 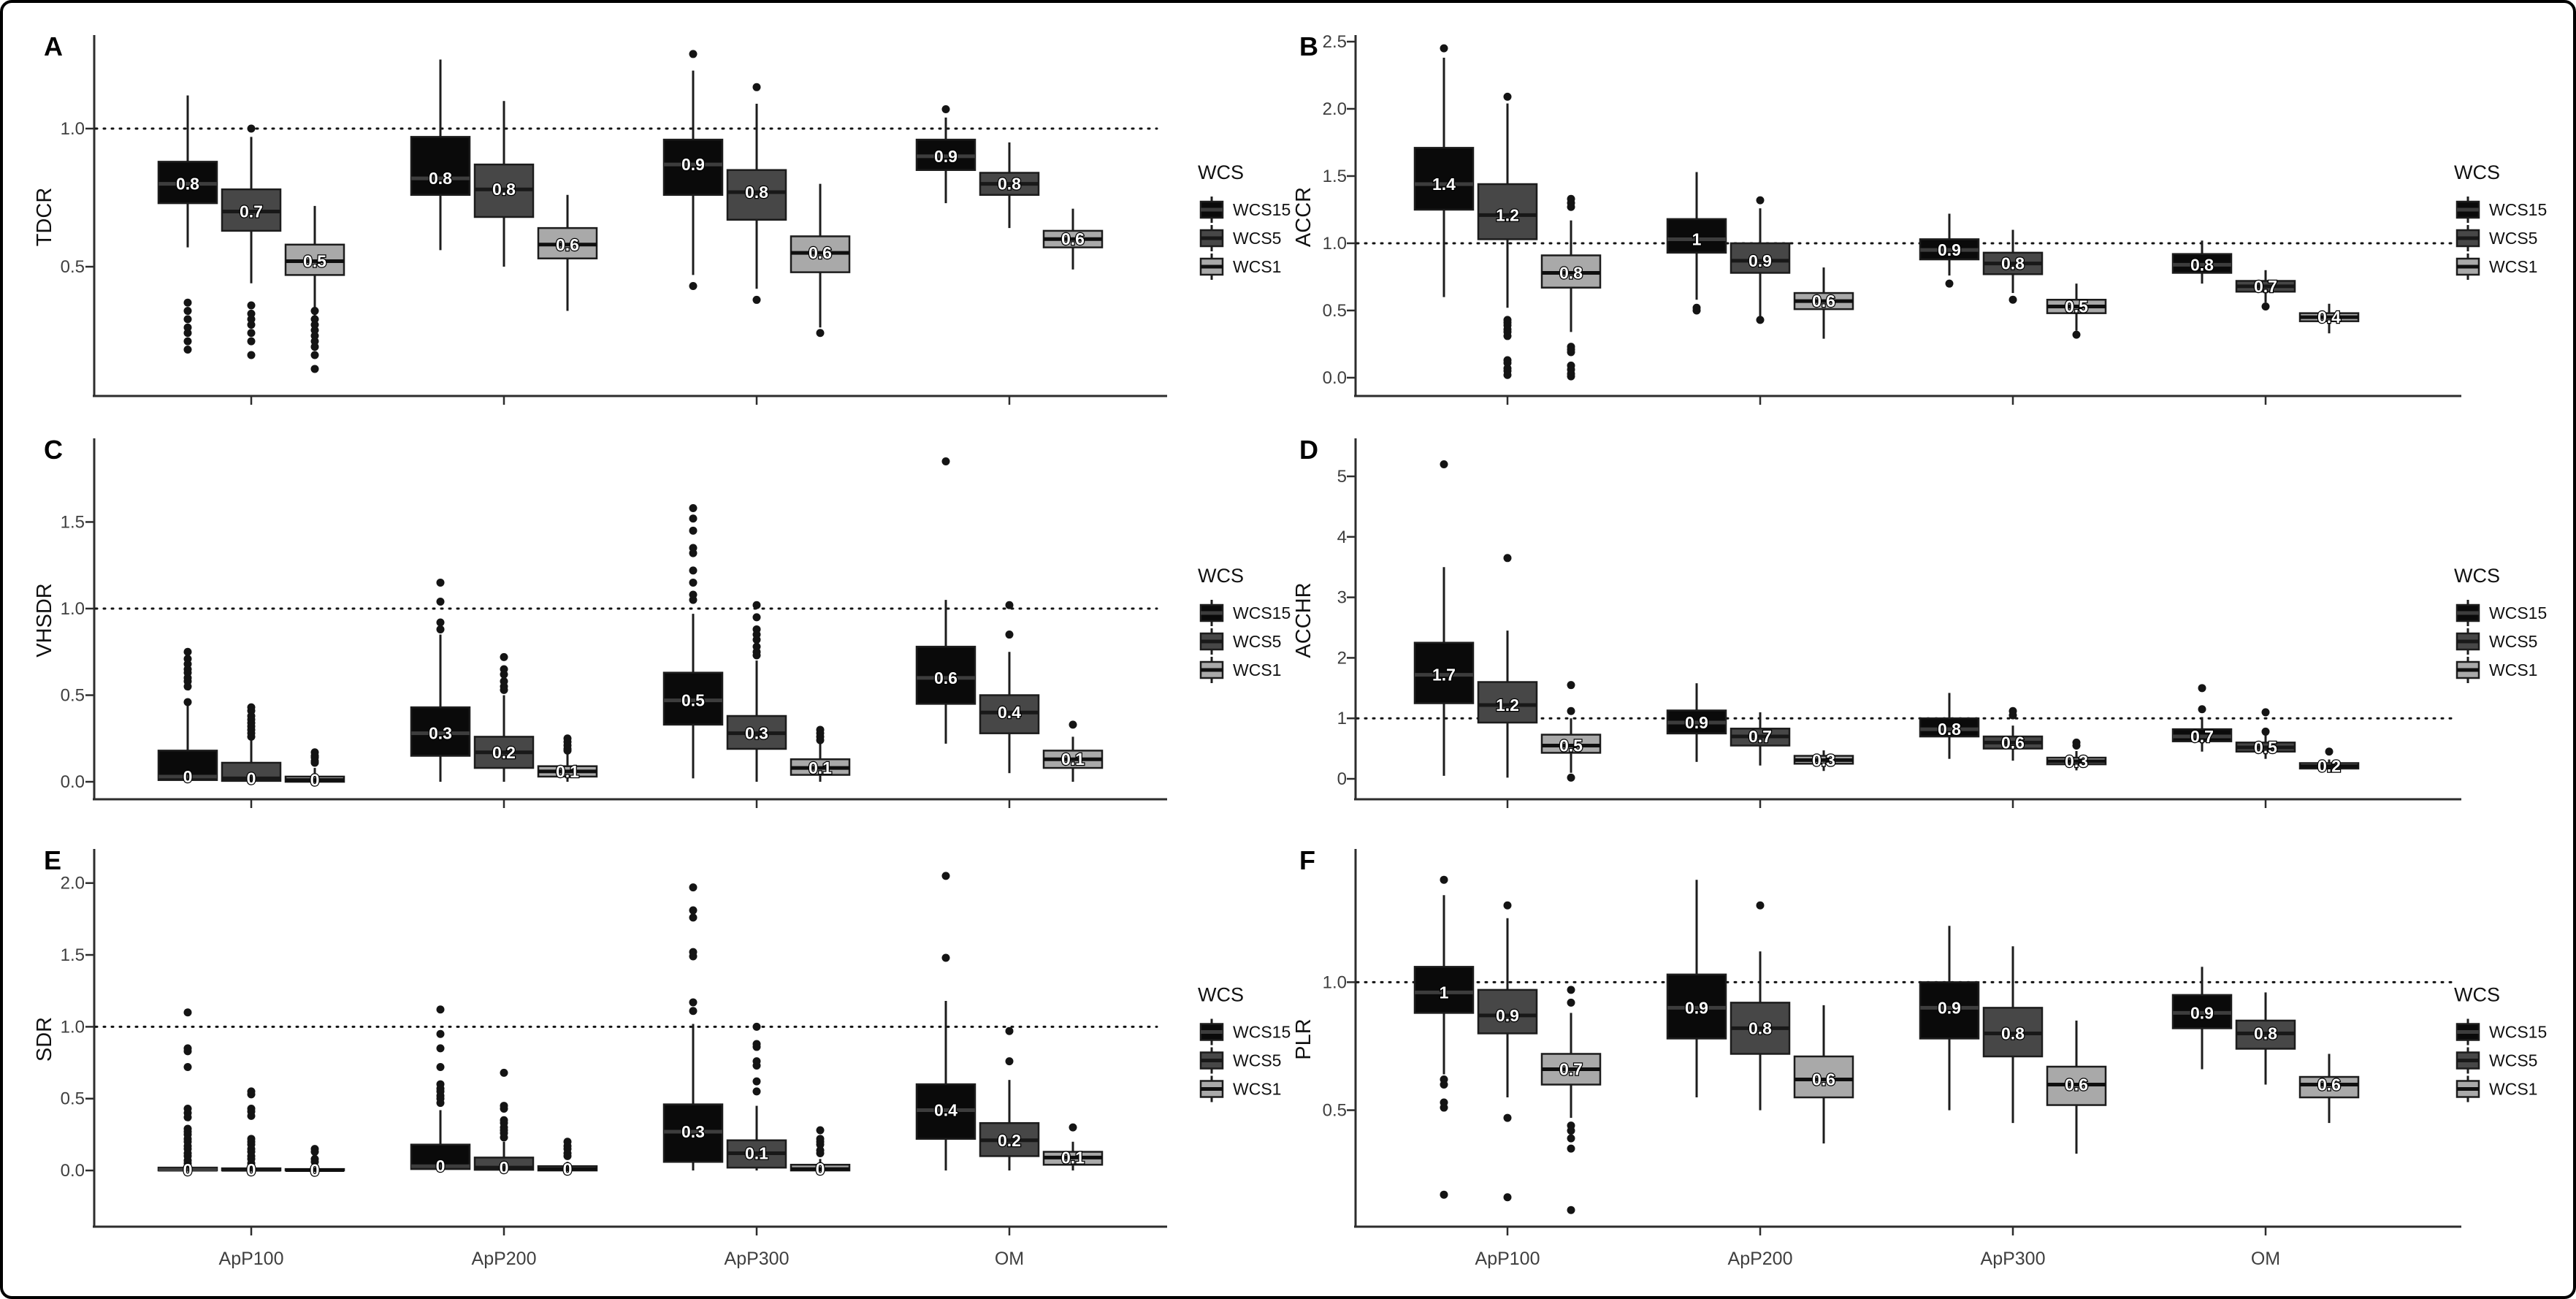 I want to click on y-axis-label: PLR, so click(x=1303, y=1038).